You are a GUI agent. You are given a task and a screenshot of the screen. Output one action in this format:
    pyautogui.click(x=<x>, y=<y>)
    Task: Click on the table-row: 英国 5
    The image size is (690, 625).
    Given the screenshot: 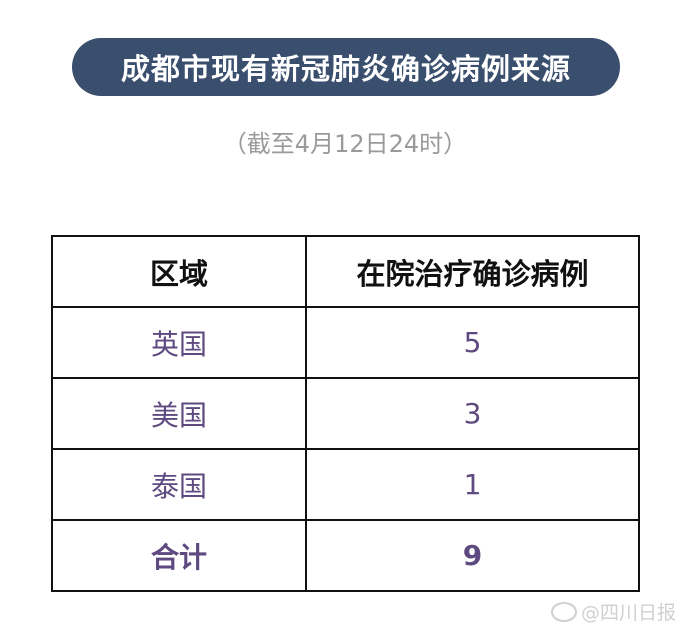 What is the action you would take?
    pyautogui.click(x=345, y=342)
    